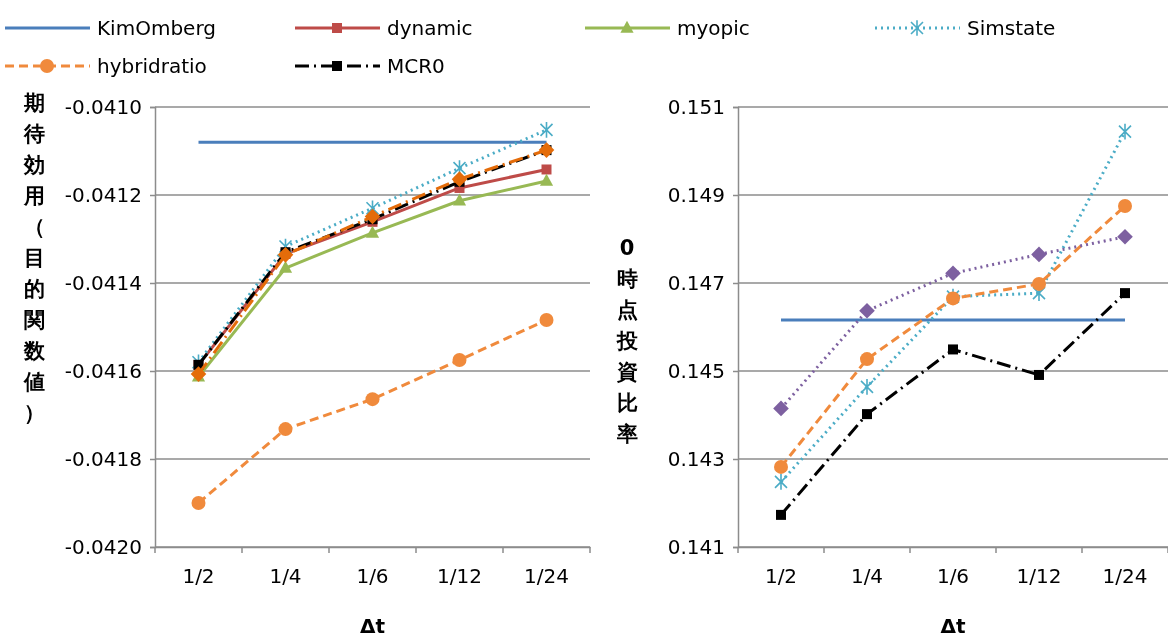 Image resolution: width=1168 pixels, height=641 pixels. What do you see at coordinates (1011, 28) in the screenshot?
I see `legend-label: Simstate` at bounding box center [1011, 28].